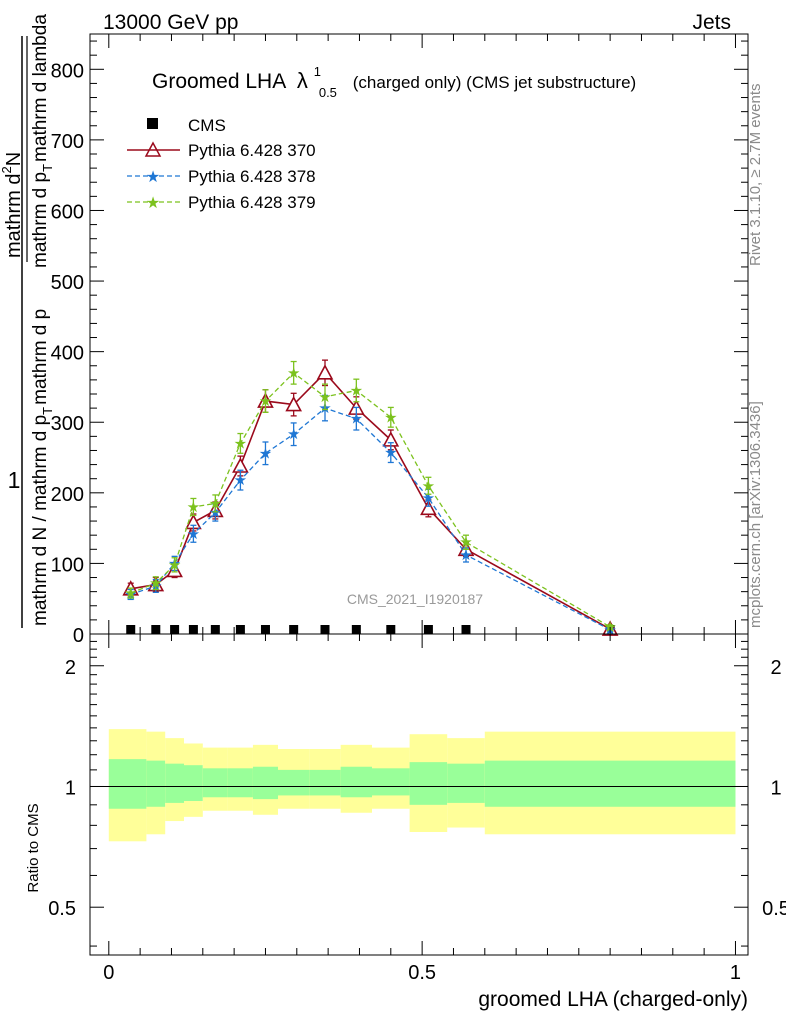  I want to click on title-lambda: λ, so click(302, 80).